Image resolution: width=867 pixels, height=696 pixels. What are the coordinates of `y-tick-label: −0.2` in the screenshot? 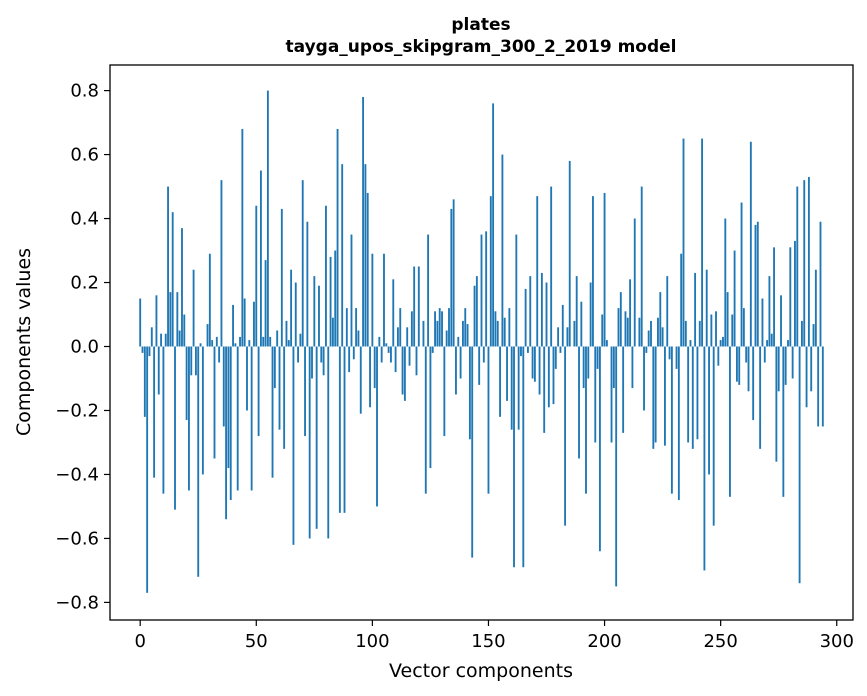 It's located at (77, 410).